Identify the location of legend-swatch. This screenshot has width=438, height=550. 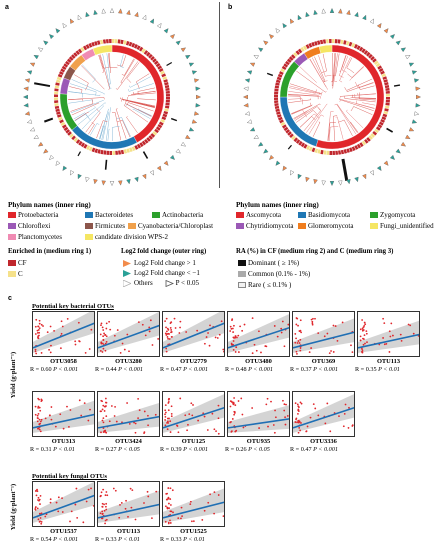
(240, 226).